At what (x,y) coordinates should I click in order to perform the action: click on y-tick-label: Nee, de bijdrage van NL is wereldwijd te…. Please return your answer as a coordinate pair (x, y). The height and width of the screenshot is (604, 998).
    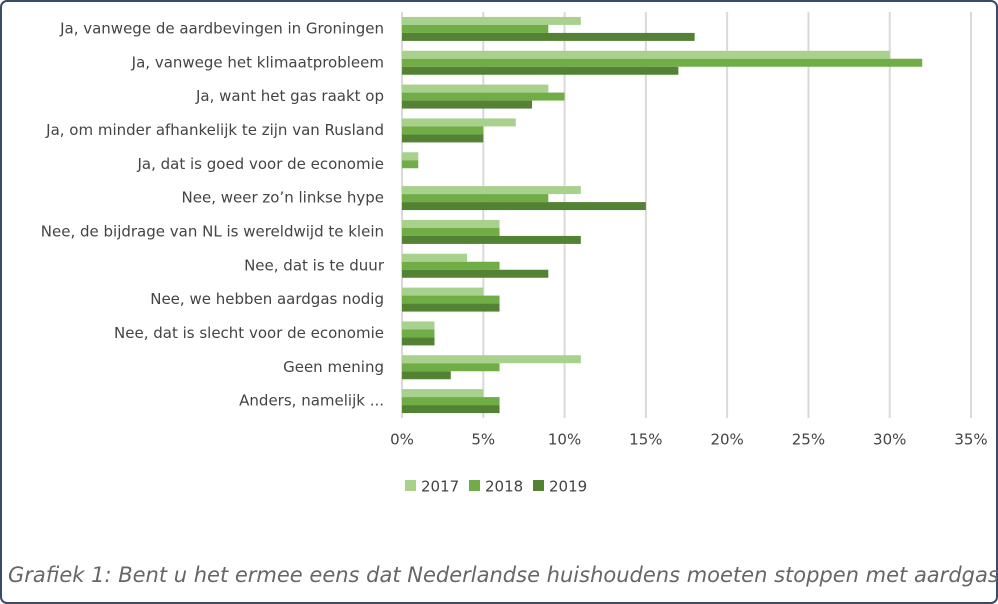
    Looking at the image, I should click on (212, 231).